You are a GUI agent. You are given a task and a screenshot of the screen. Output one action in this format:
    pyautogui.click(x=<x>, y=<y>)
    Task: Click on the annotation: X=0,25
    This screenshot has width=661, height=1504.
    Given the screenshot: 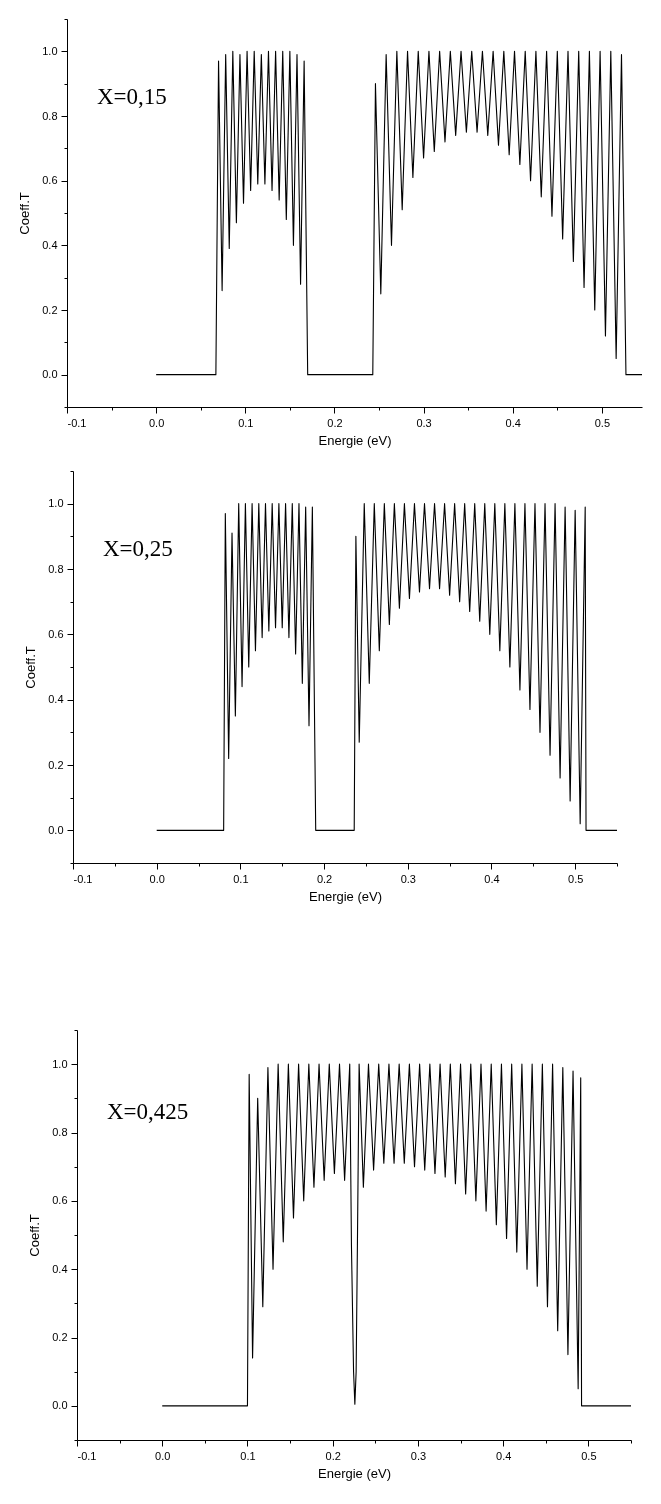 What is the action you would take?
    pyautogui.click(x=138, y=549)
    